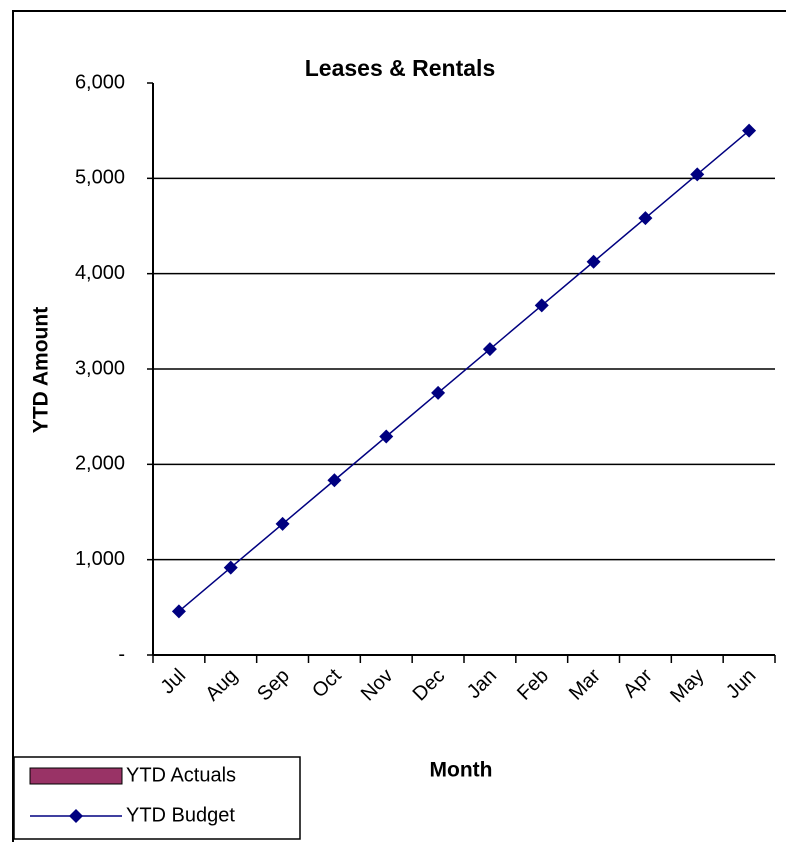  Describe the element at coordinates (121, 654) in the screenshot. I see `y-tick-label: -` at that location.